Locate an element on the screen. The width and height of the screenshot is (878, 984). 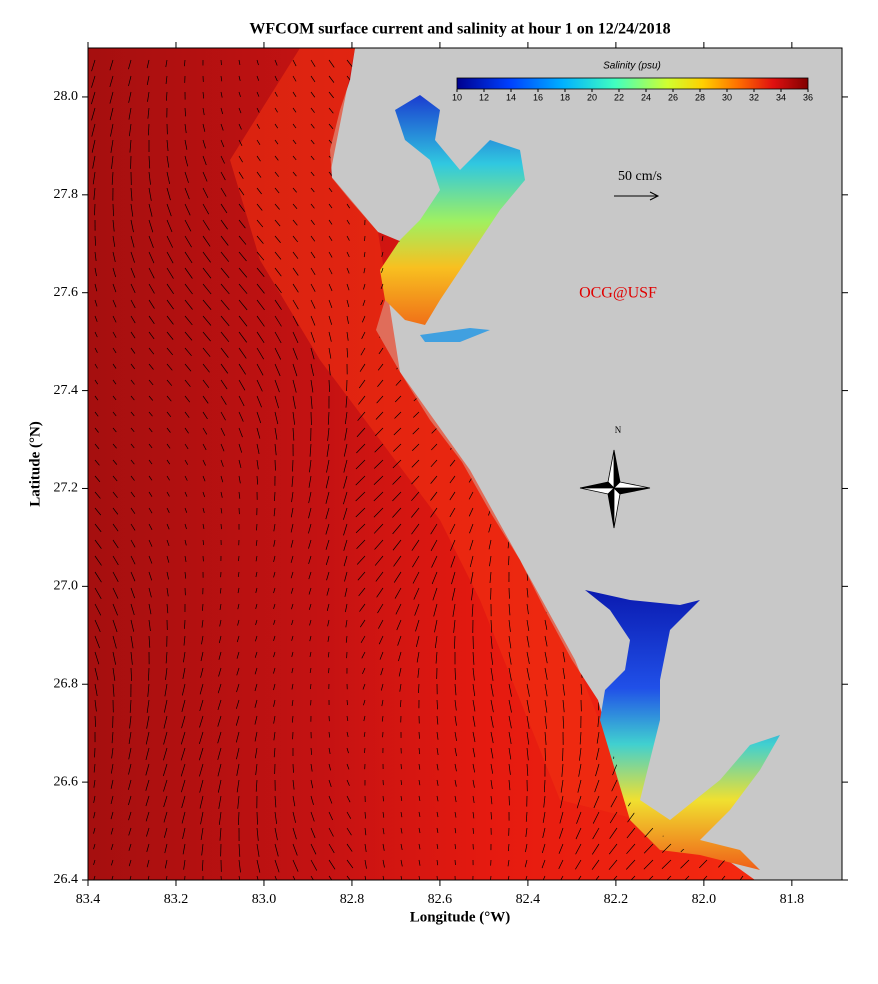
x-tick-label: 82.4 is located at coordinates (528, 899).